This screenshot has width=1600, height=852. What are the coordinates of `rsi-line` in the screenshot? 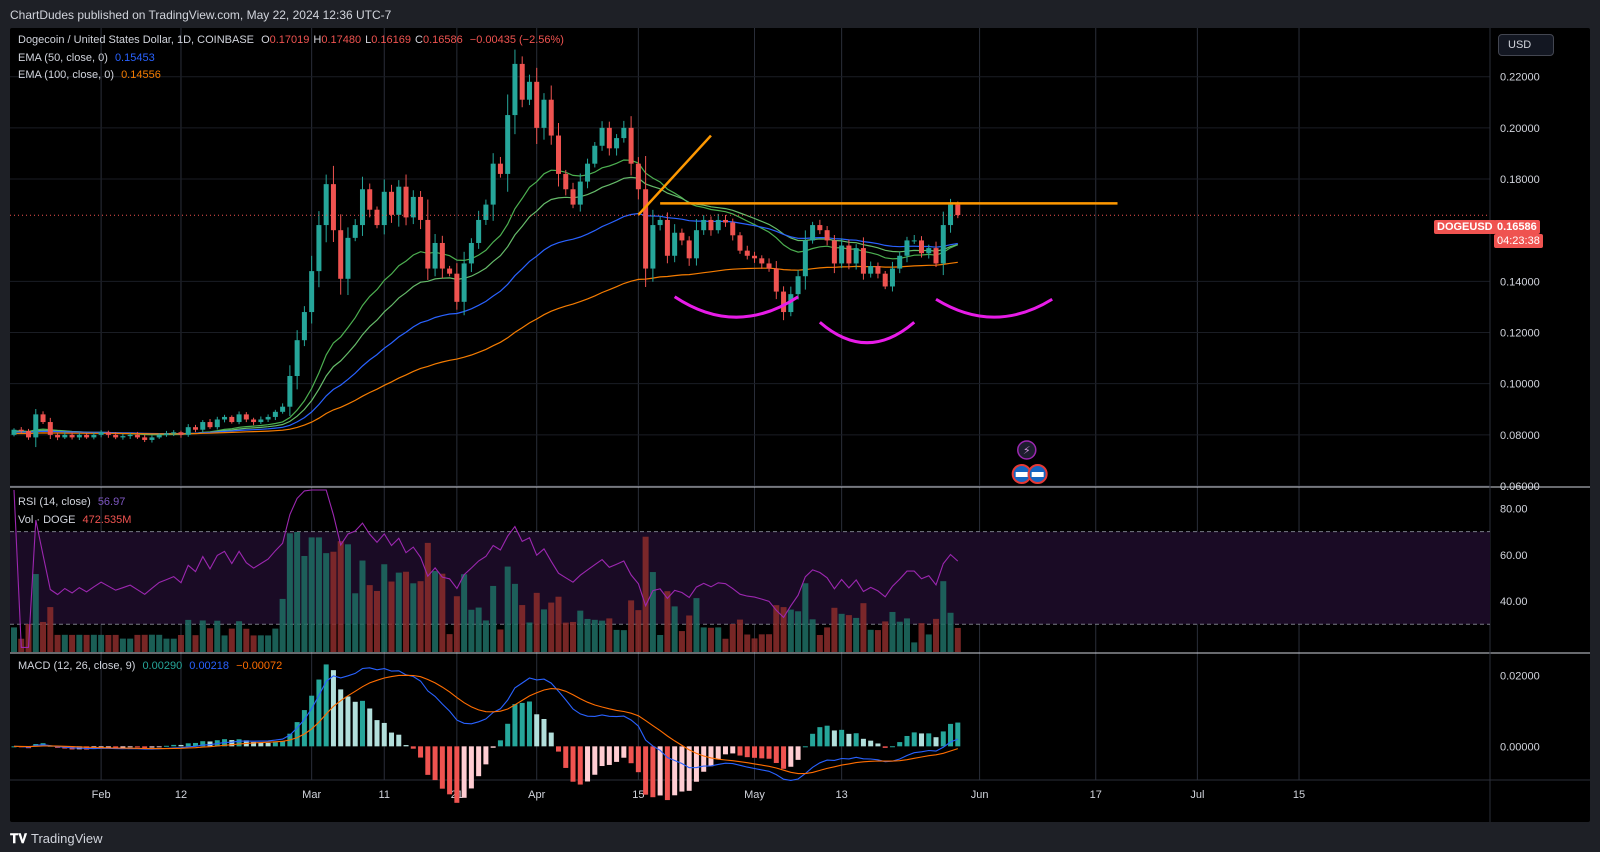 It's located at (486, 568).